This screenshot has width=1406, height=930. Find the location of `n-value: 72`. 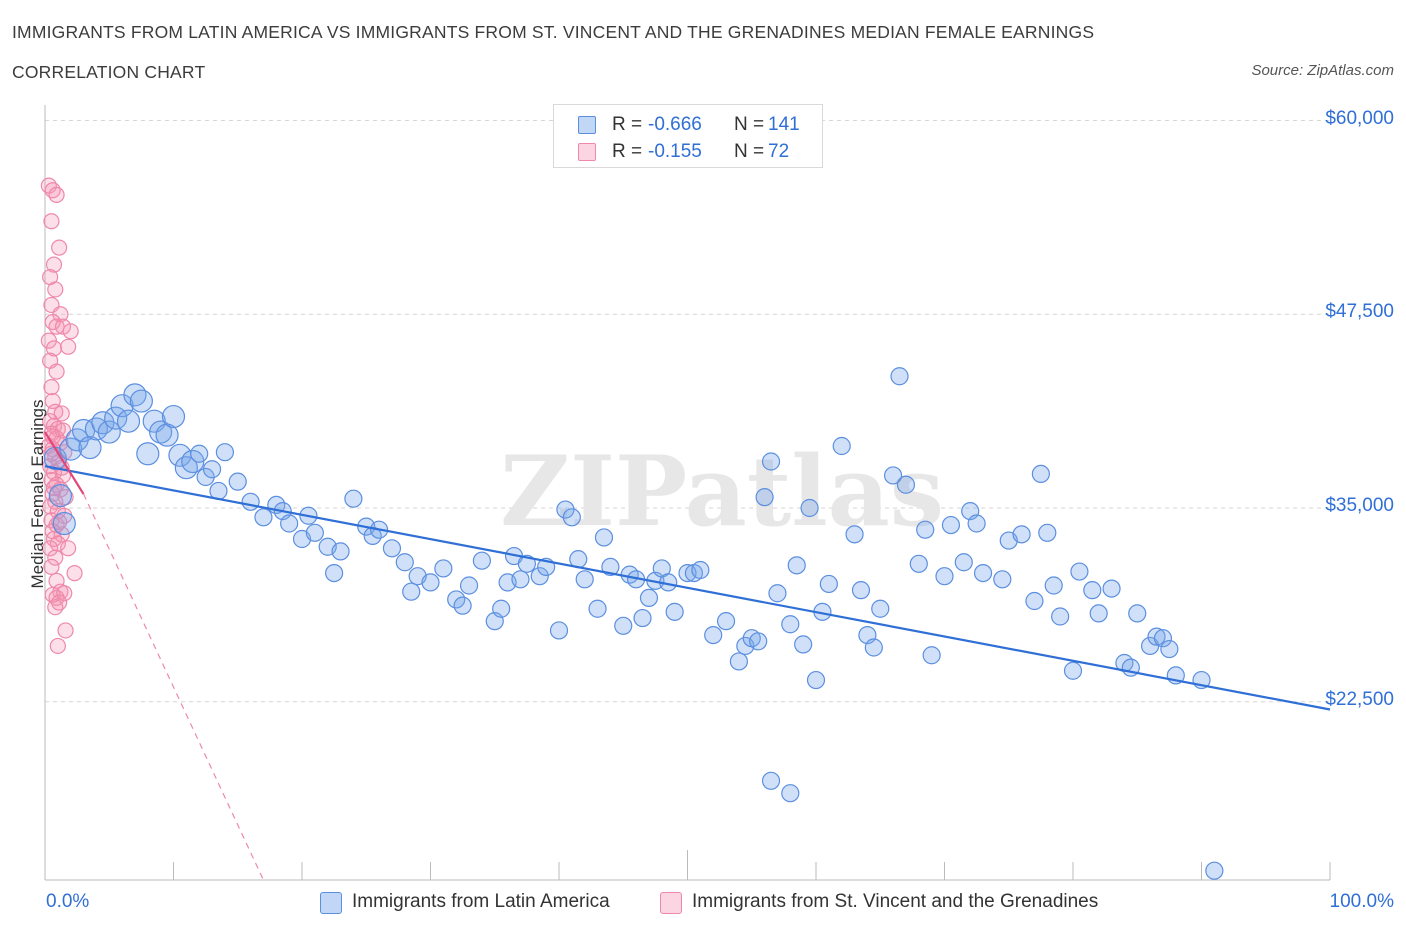

n-value: 72 is located at coordinates (779, 151).